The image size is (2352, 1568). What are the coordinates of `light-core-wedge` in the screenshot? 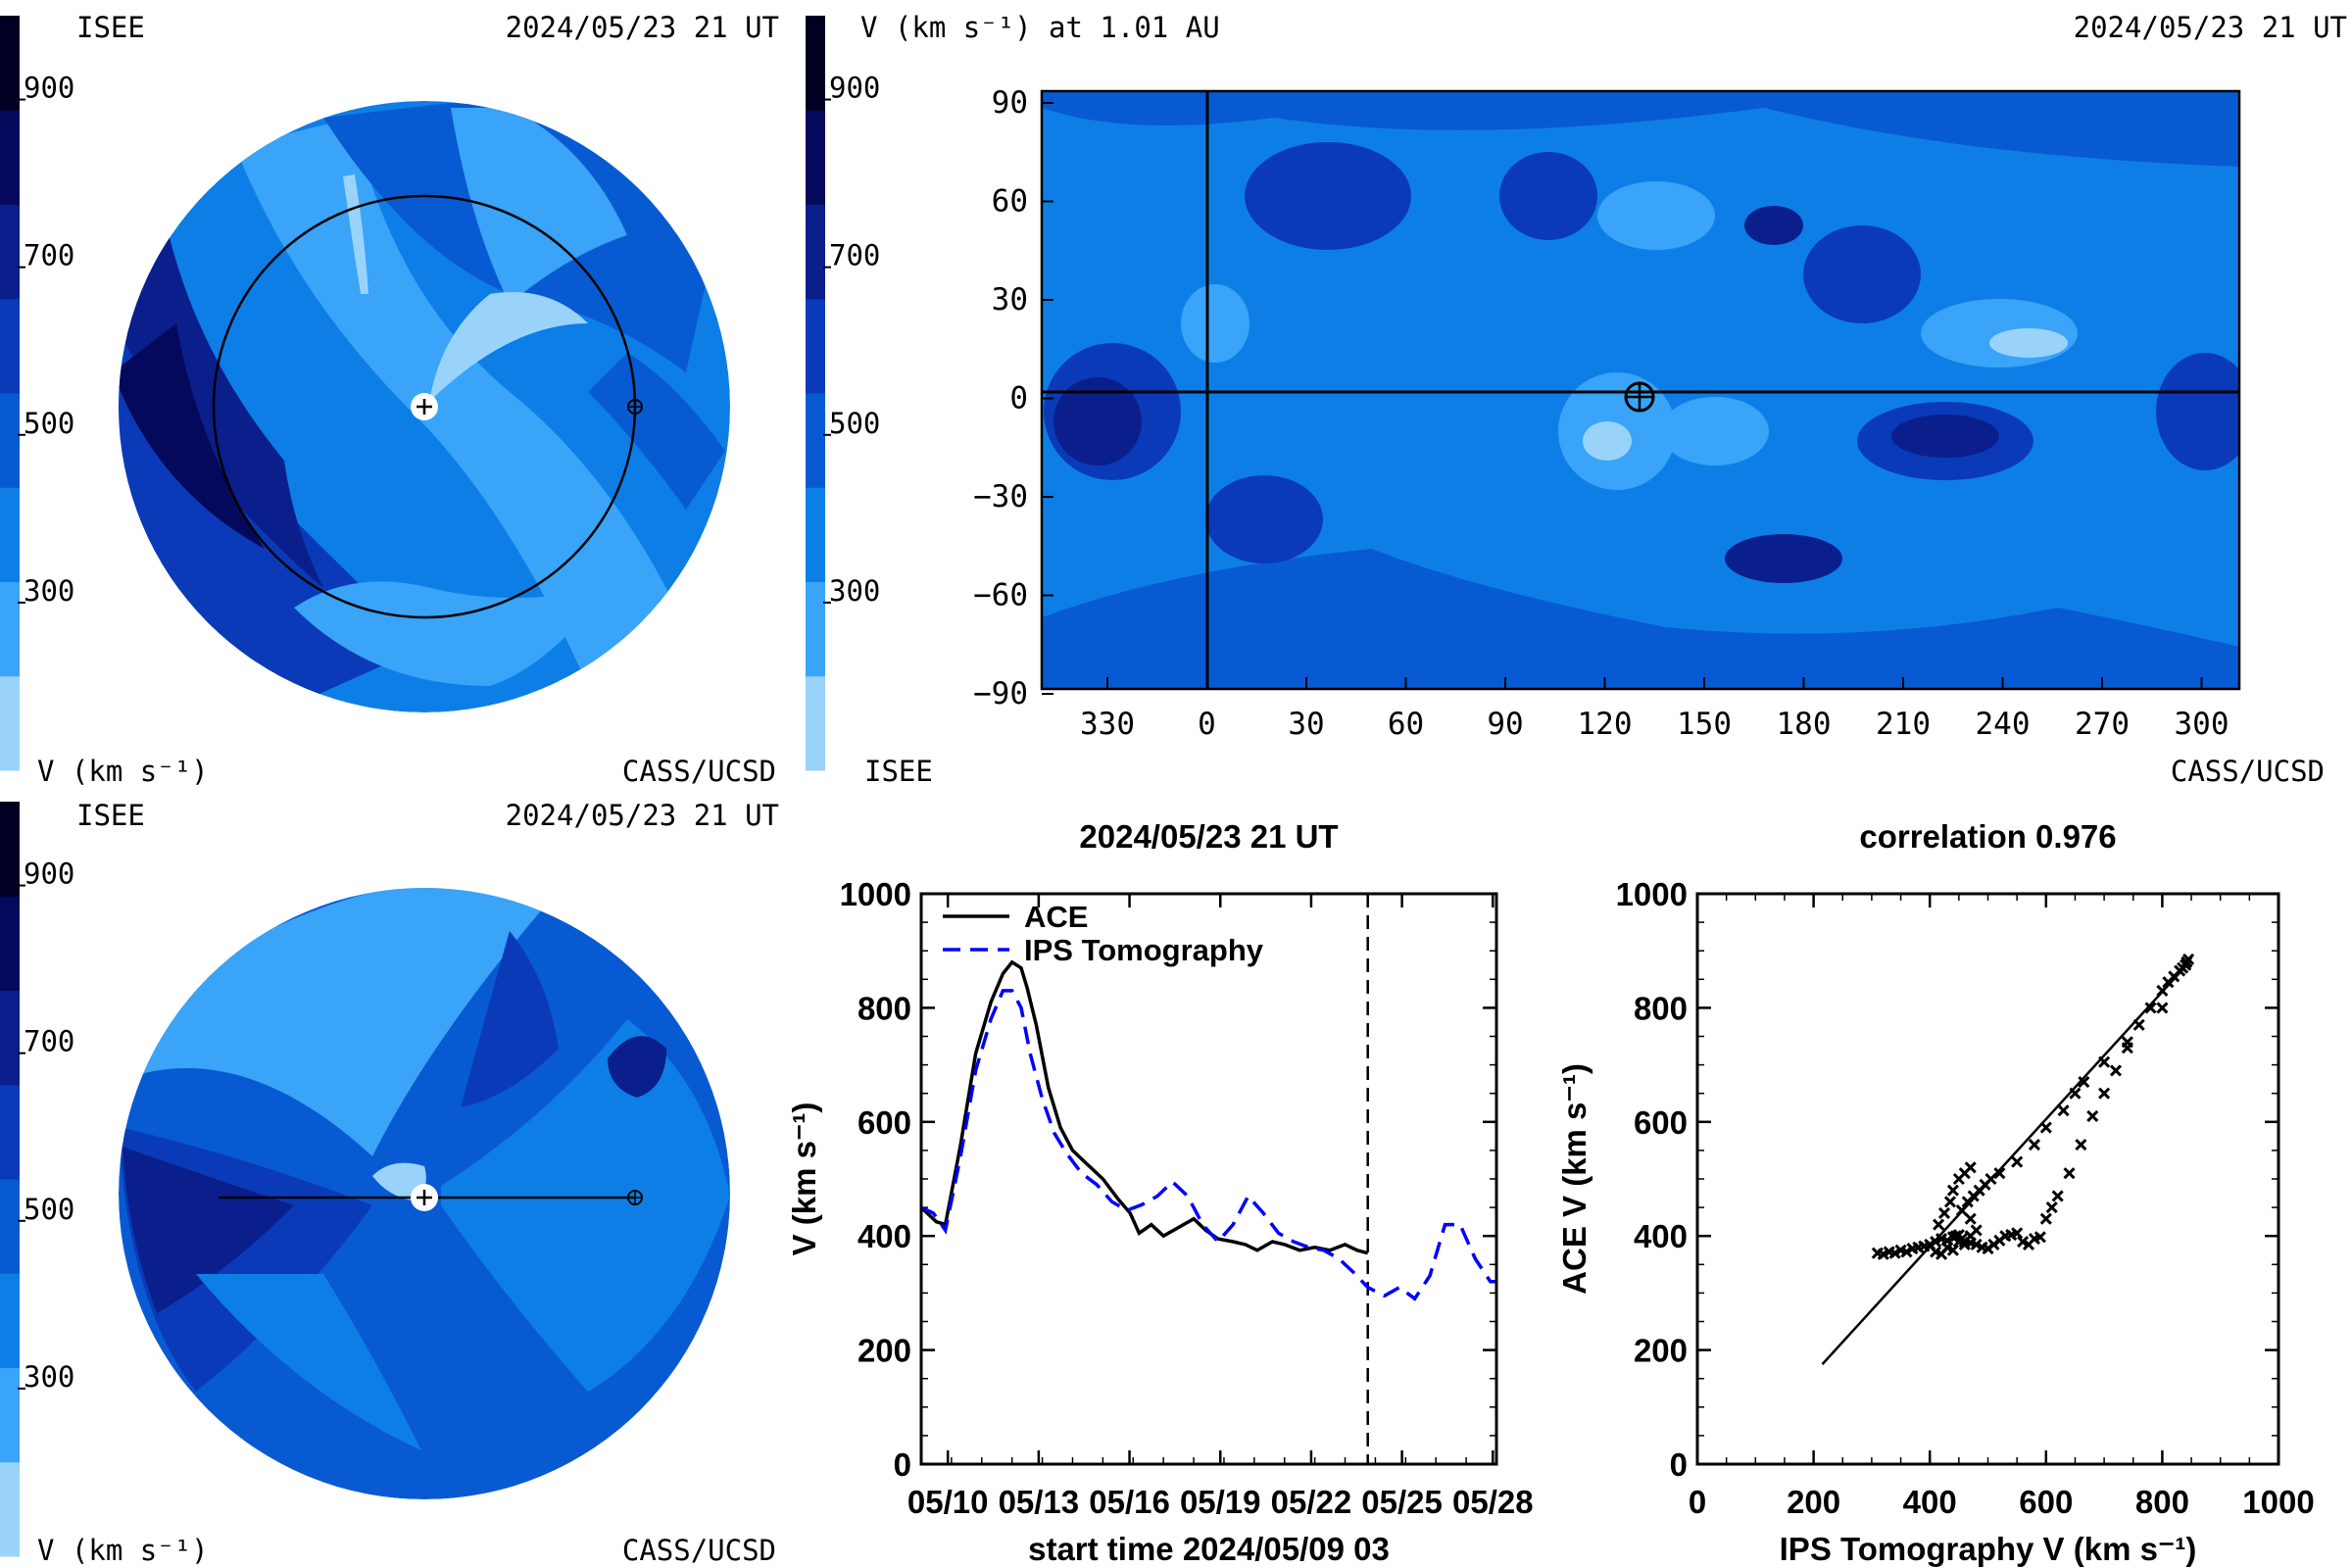 It's located at (508, 347).